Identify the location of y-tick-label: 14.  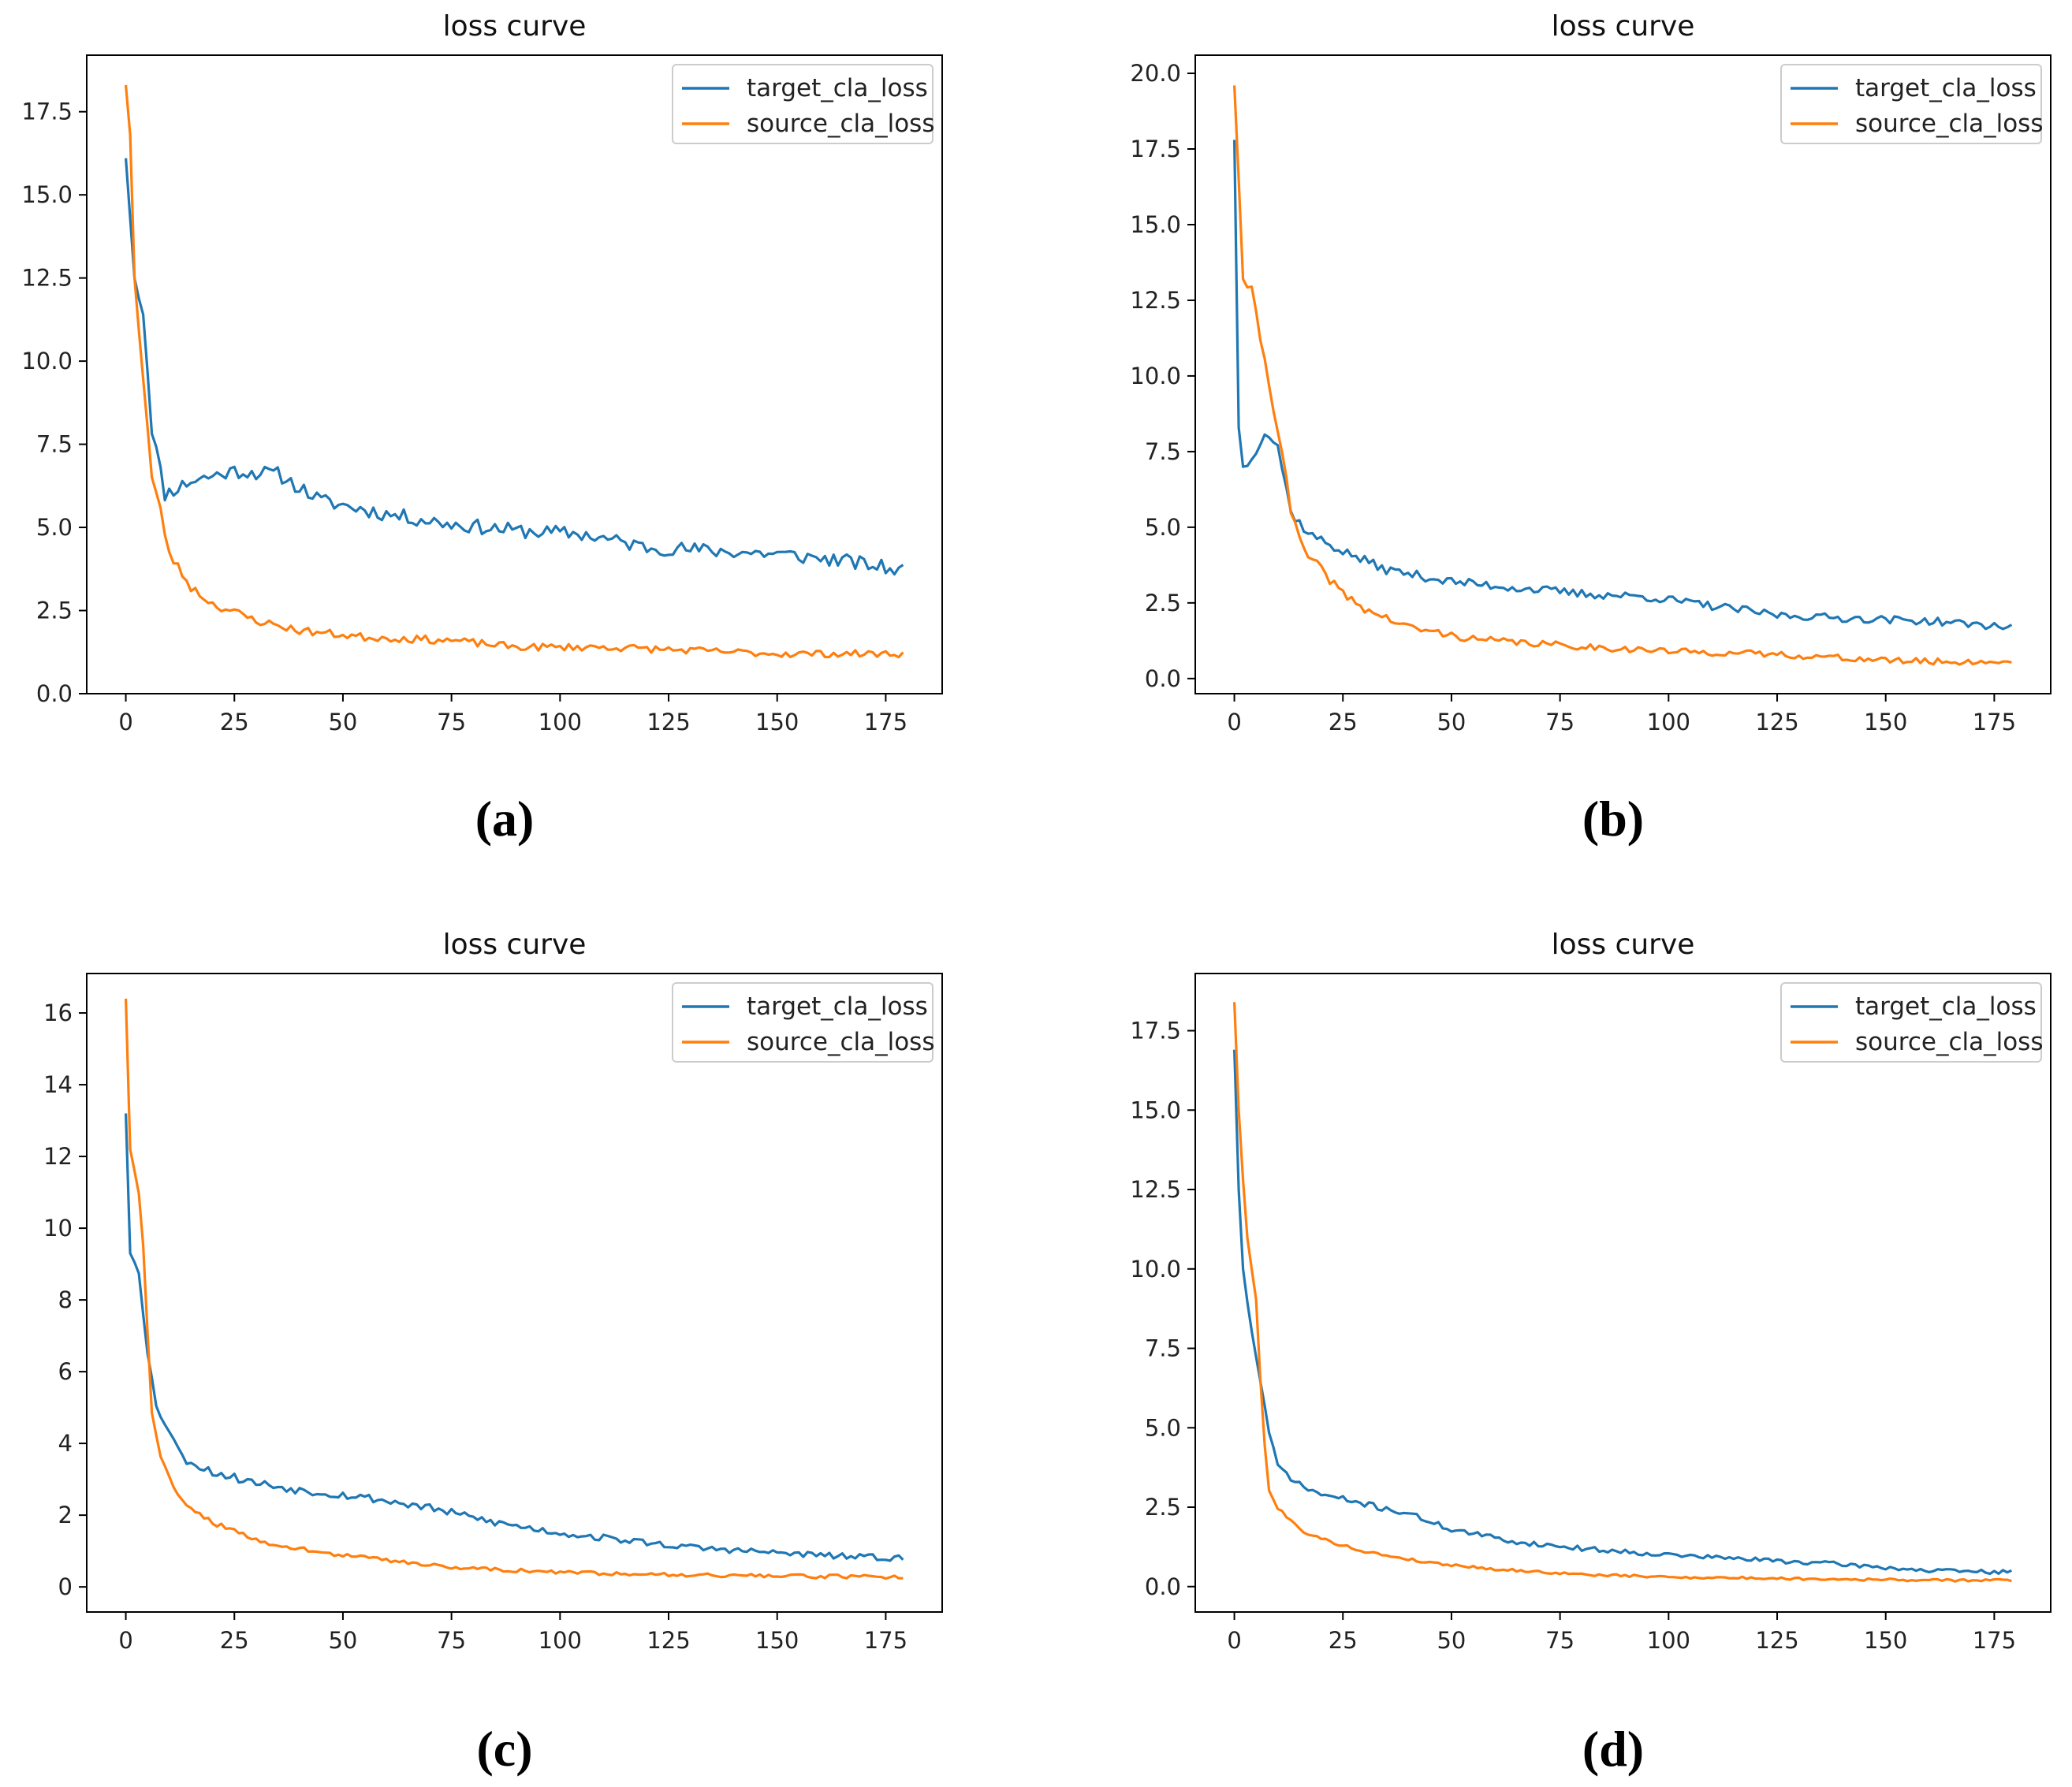
(58, 1084).